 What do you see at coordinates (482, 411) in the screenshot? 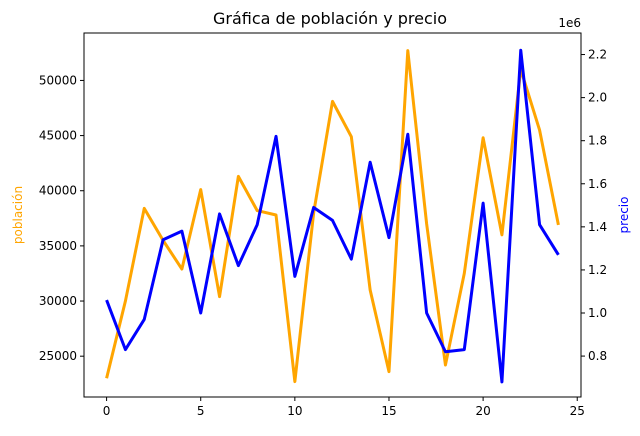
I see `x-tick-label: 20` at bounding box center [482, 411].